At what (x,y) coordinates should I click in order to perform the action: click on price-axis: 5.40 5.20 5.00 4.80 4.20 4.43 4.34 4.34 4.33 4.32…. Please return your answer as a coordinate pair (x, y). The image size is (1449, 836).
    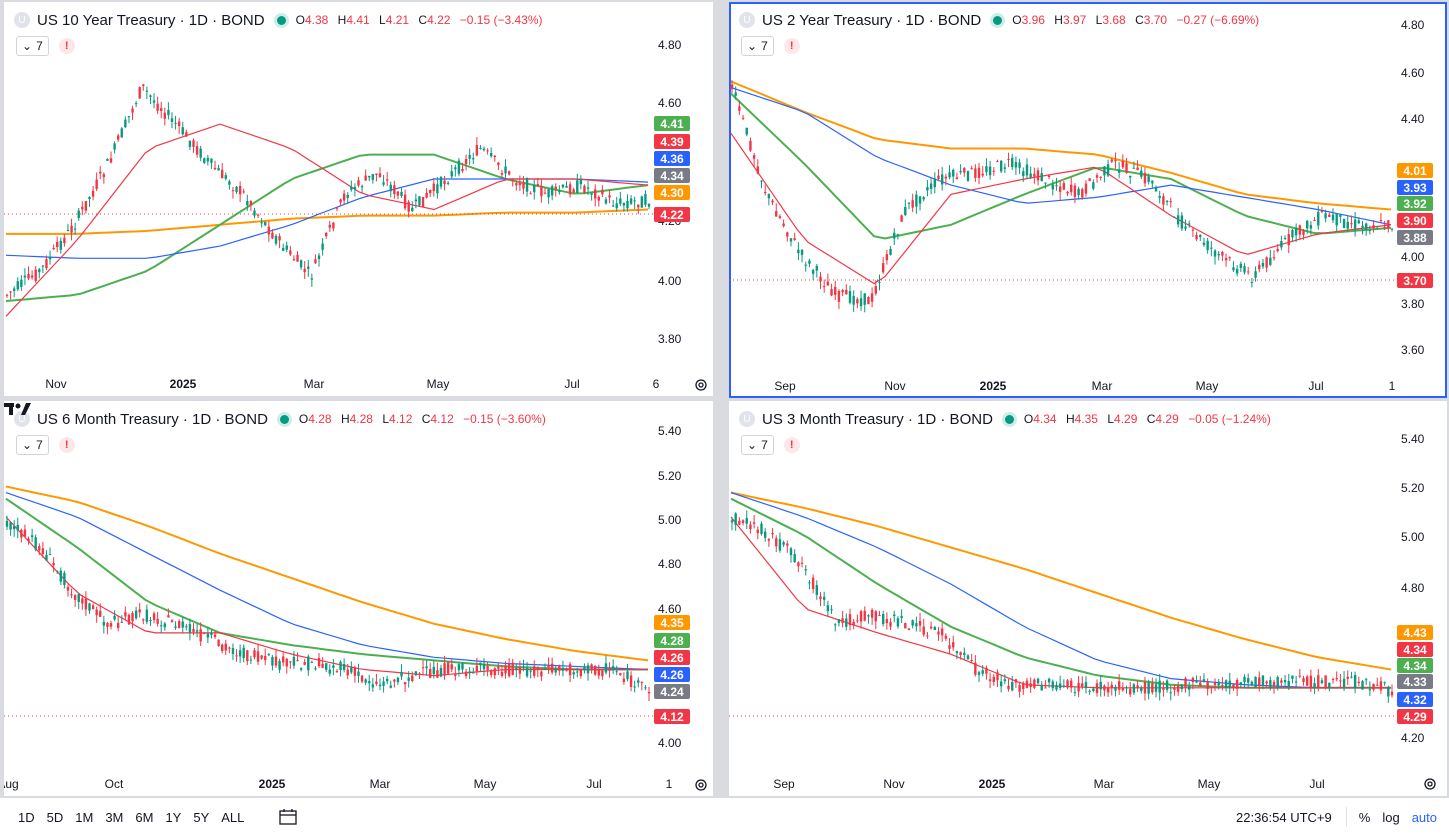
    Looking at the image, I should click on (1422, 598).